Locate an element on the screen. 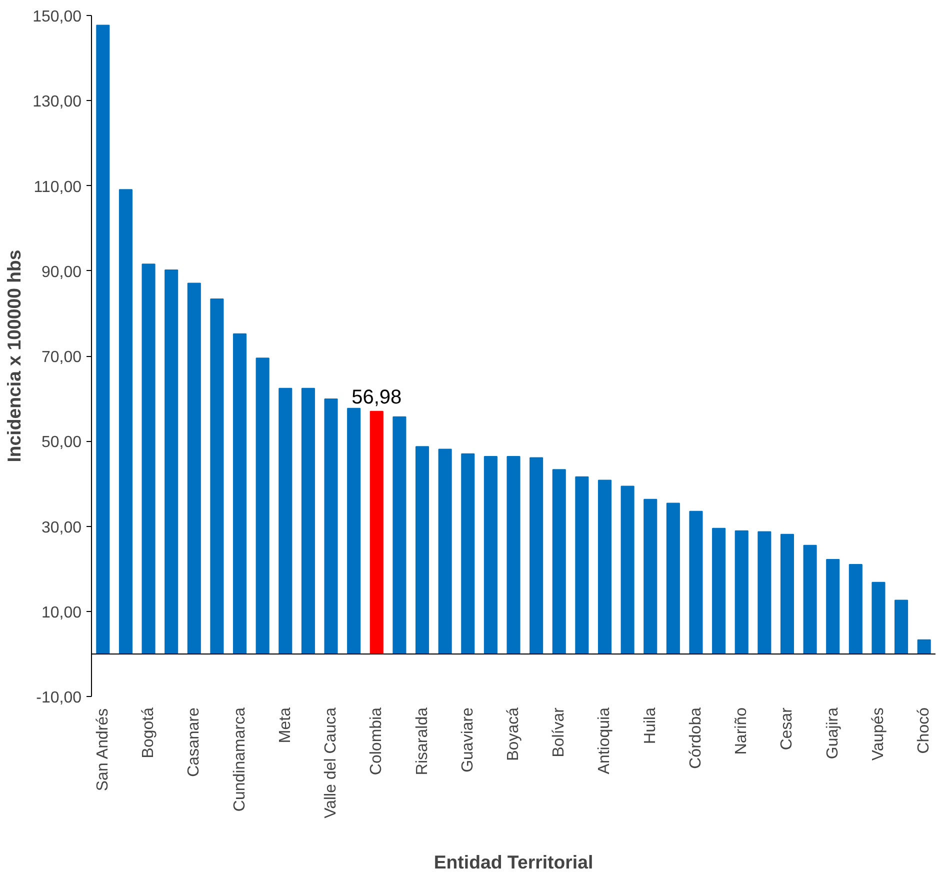 The image size is (945, 875). x-tick-label: Valle del Cauca is located at coordinates (331, 762).